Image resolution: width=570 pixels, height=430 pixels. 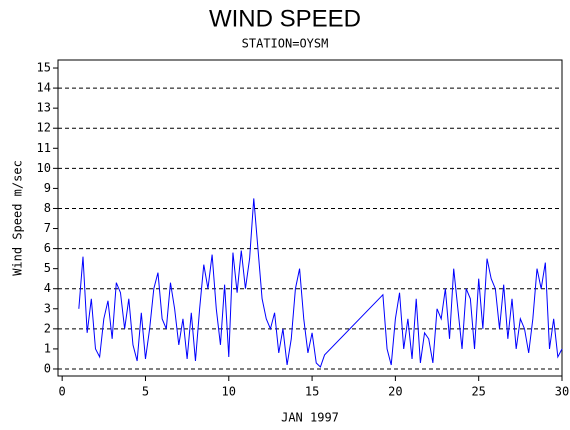 I want to click on y-tick-label: 11, so click(x=44, y=148).